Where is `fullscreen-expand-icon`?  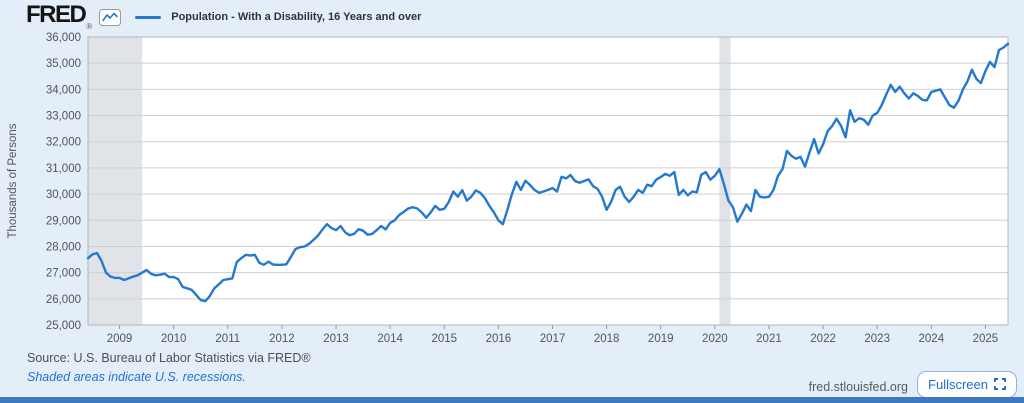 fullscreen-expand-icon is located at coordinates (1000, 384).